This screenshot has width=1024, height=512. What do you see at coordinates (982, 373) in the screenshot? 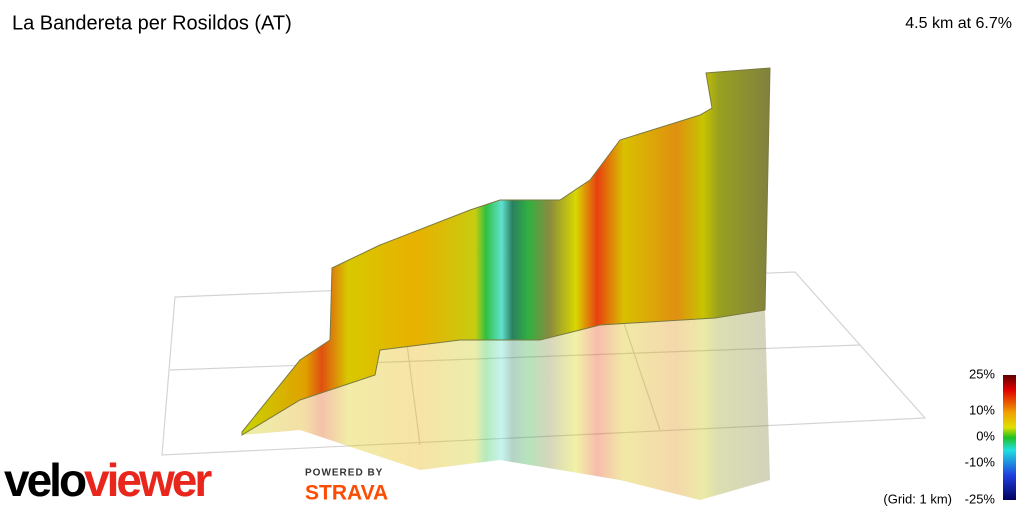
I see `scale-label: 25%` at bounding box center [982, 373].